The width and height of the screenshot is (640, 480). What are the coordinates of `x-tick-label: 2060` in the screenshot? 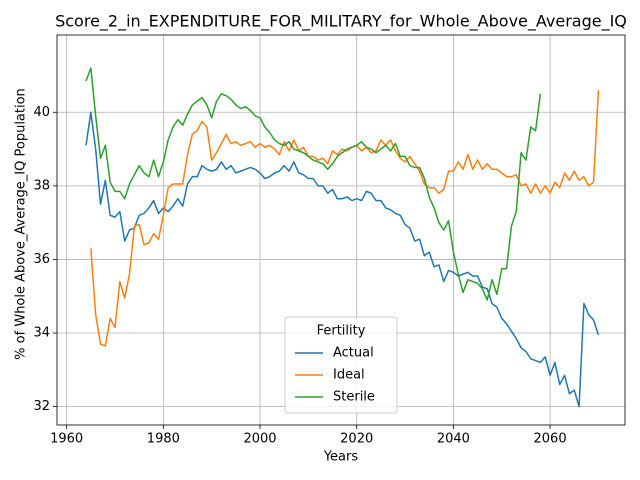 It's located at (550, 439).